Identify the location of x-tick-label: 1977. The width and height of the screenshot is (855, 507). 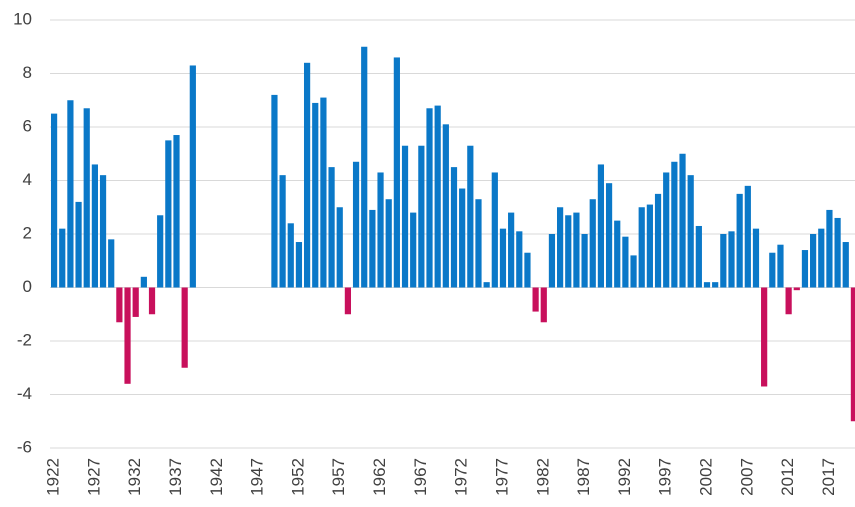
(501, 477).